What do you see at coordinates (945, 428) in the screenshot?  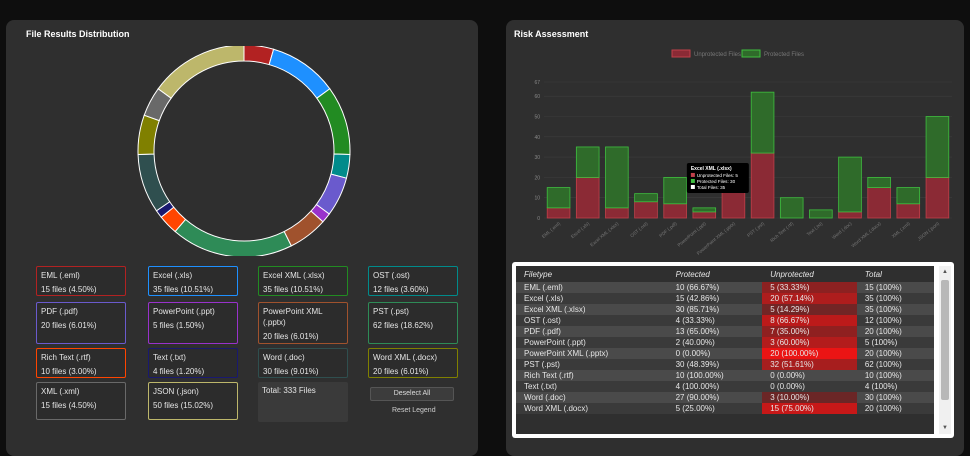 I see `scroll-down-arrow-icon: ▼` at bounding box center [945, 428].